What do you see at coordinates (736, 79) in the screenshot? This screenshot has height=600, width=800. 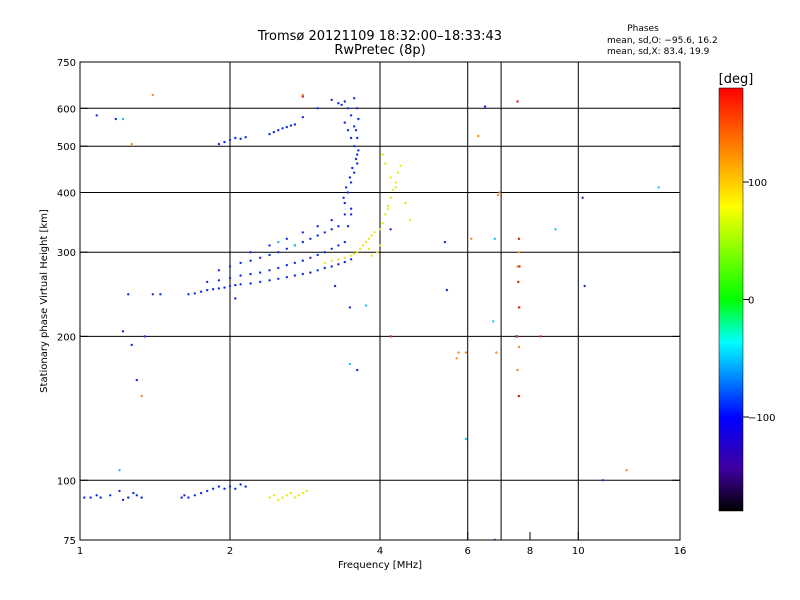 I see `colorbar-label: [deg]` at bounding box center [736, 79].